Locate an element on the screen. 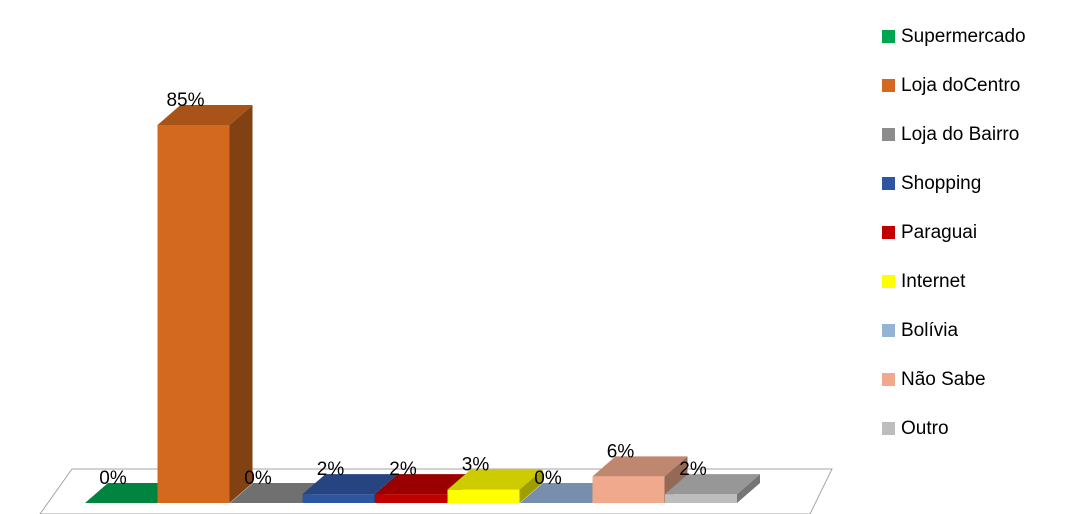 The width and height of the screenshot is (1069, 514). legend-label: Supermercado is located at coordinates (963, 36).